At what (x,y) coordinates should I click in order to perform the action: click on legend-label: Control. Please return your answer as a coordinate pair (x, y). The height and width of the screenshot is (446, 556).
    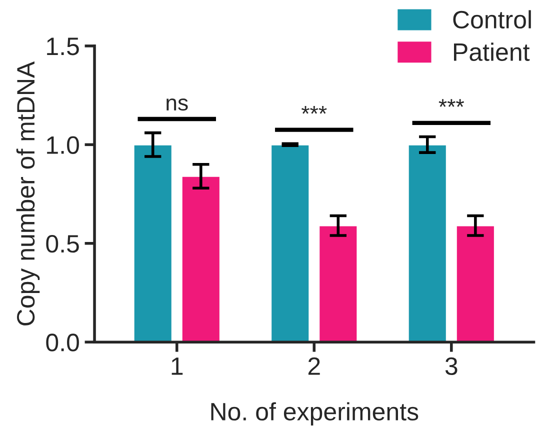
    Looking at the image, I should click on (492, 19).